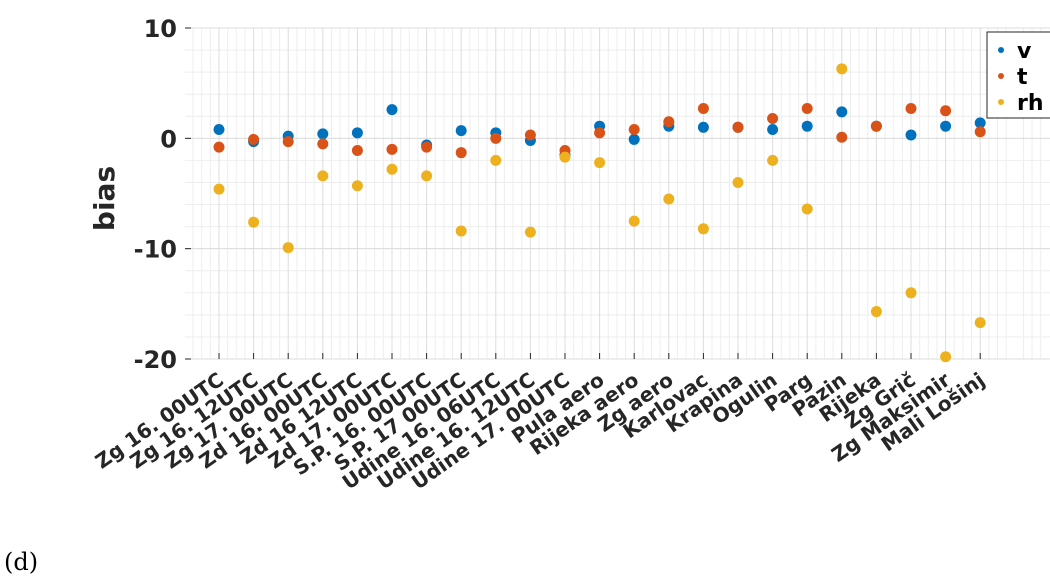 Image resolution: width=1050 pixels, height=588 pixels. I want to click on legend-label-rh: rh, so click(1030, 103).